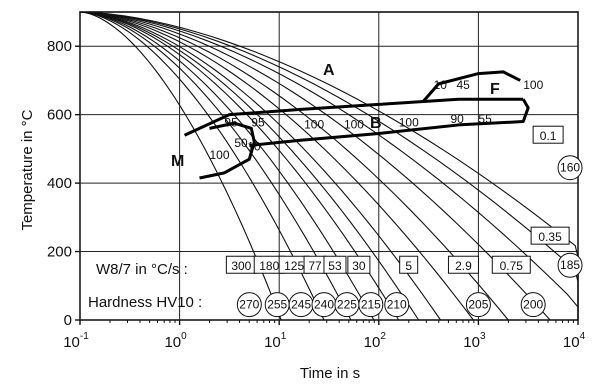 This screenshot has height=387, width=603. What do you see at coordinates (324, 305) in the screenshot?
I see `hardness-value: 240` at bounding box center [324, 305].